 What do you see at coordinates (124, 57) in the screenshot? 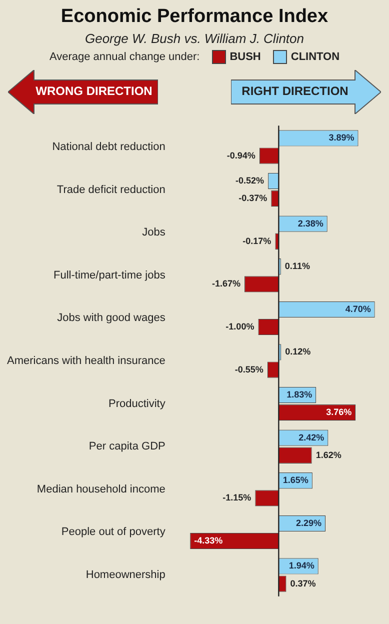
I see `legend-title: Average annual change under:` at bounding box center [124, 57].